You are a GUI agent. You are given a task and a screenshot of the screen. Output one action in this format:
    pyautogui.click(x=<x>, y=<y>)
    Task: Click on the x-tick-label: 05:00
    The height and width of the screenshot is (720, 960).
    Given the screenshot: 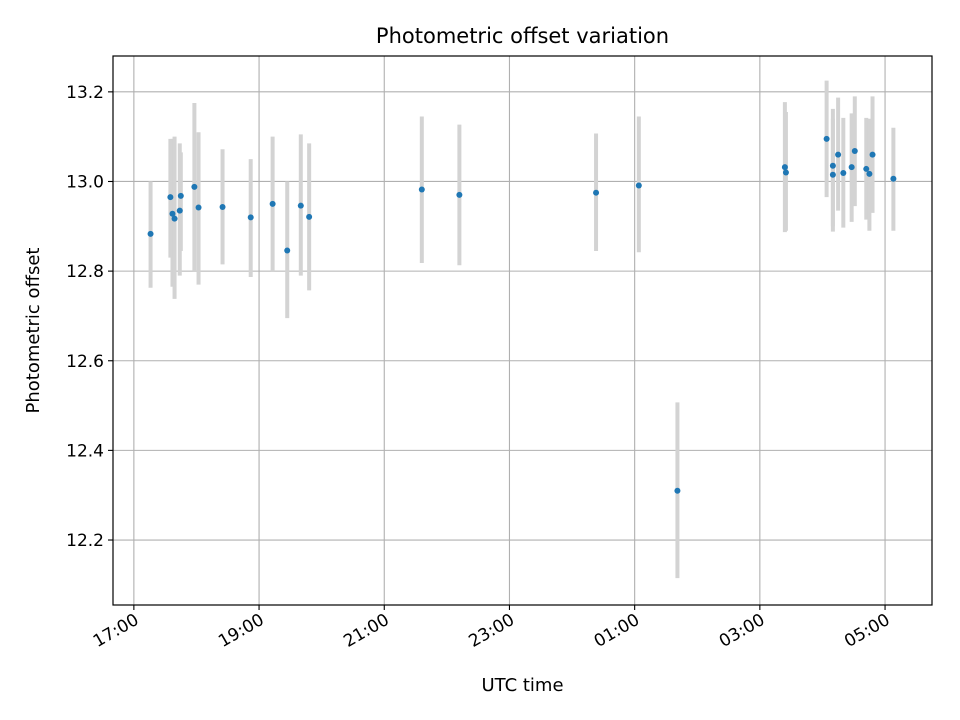 What is the action you would take?
    pyautogui.click(x=867, y=631)
    